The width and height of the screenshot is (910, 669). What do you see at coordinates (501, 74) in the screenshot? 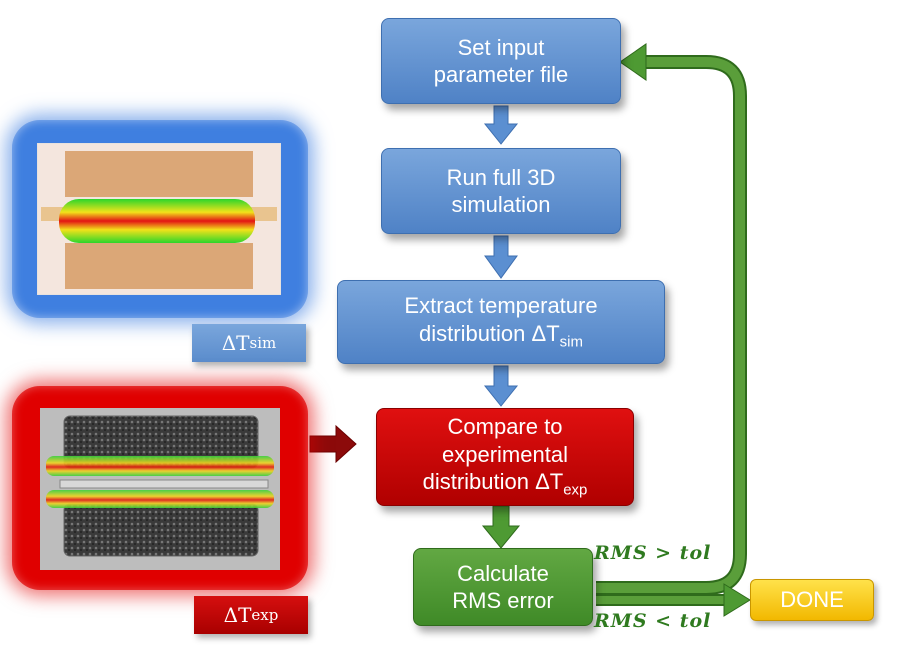
I see `step1-line2: parameter file` at bounding box center [501, 74].